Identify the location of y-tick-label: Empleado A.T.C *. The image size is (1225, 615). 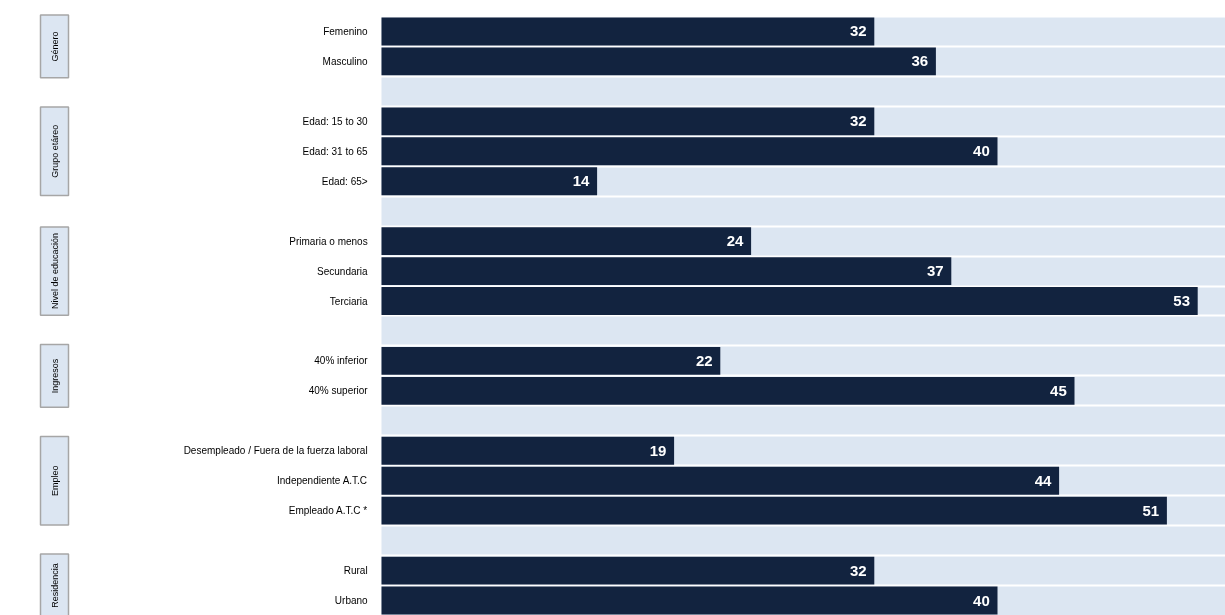
(328, 511).